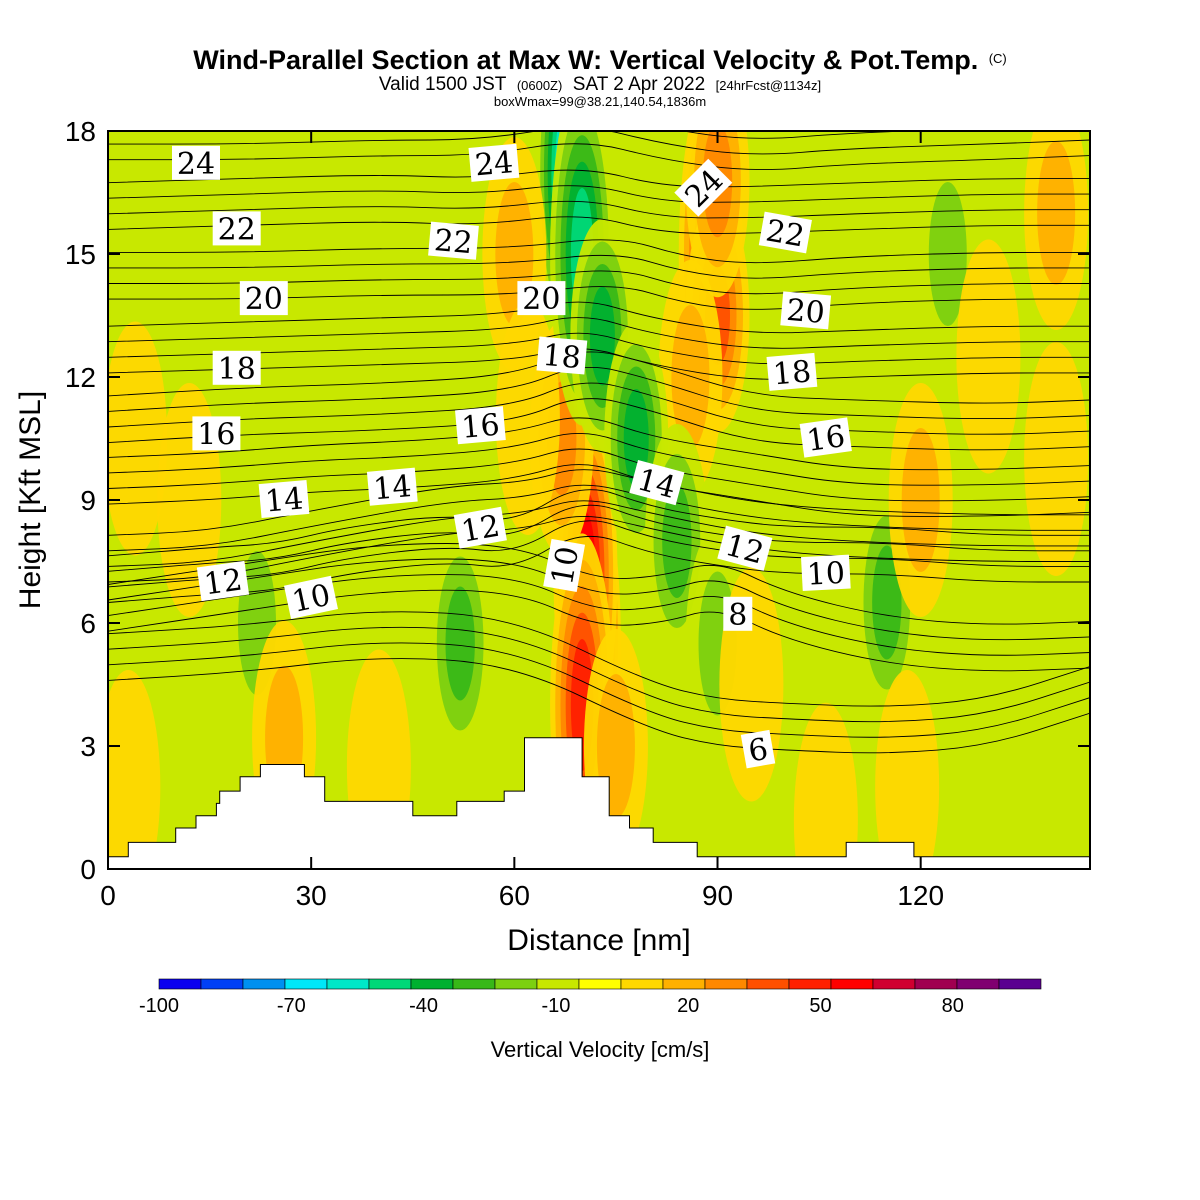  What do you see at coordinates (423, 1006) in the screenshot?
I see `colorbar-tick-label: -40` at bounding box center [423, 1006].